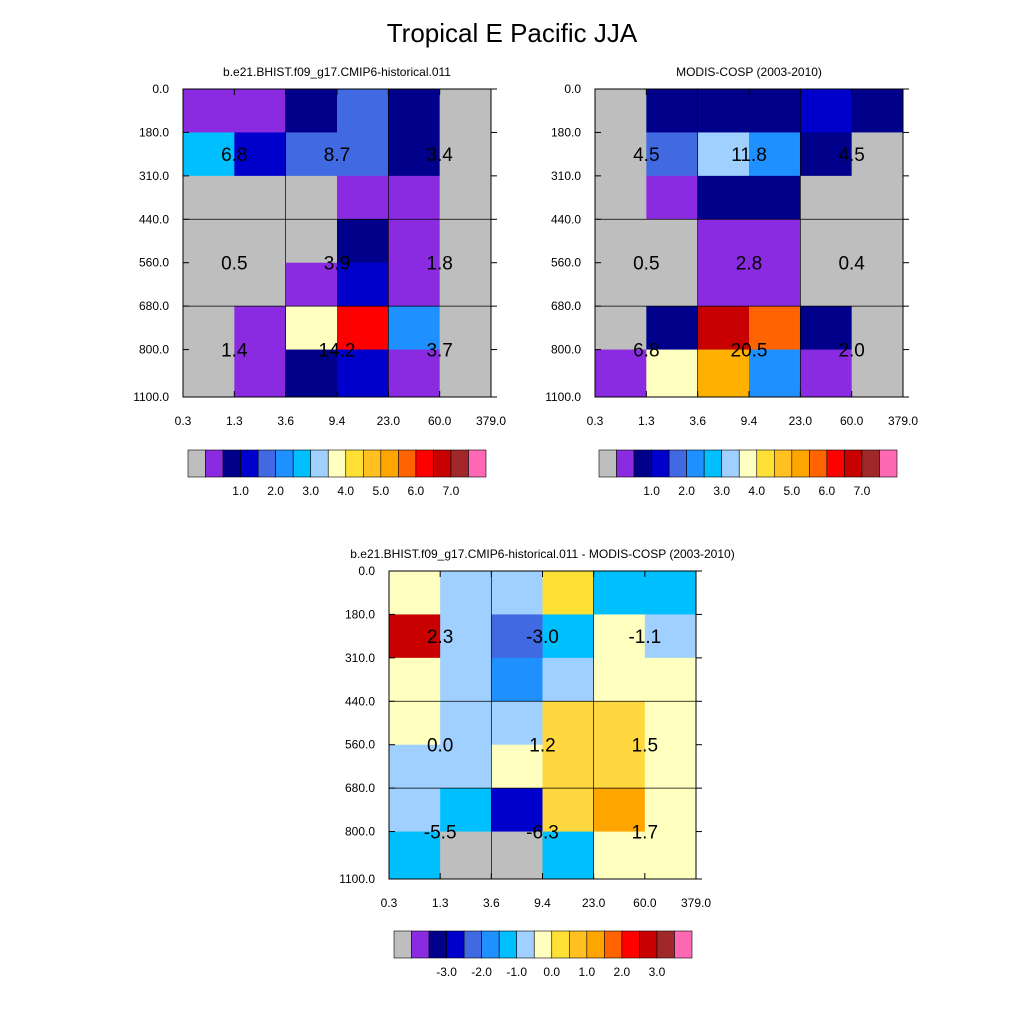 Image resolution: width=1024 pixels, height=1024 pixels. I want to click on x-tick-label: 0.3, so click(389, 903).